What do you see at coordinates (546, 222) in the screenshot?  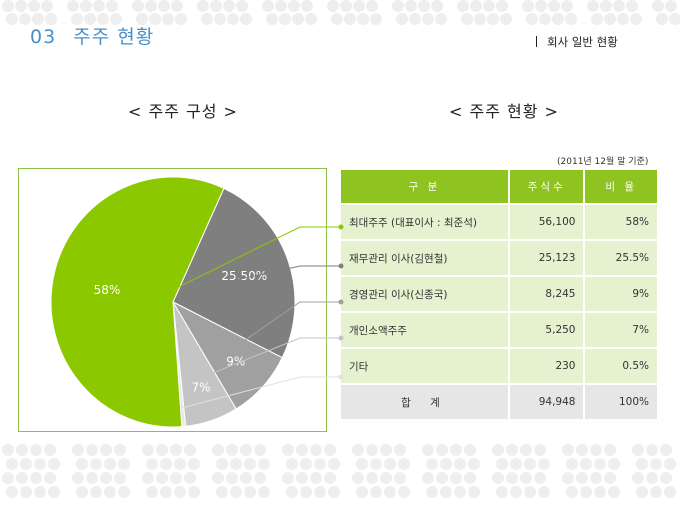 I see `row-shares: 56,100` at bounding box center [546, 222].